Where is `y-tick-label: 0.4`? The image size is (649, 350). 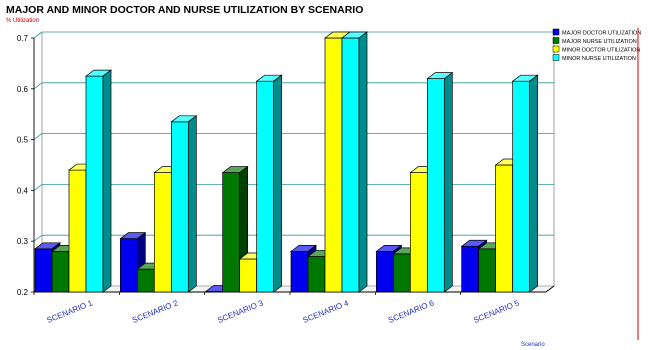
y-tick-label: 0.4 is located at coordinates (23, 190).